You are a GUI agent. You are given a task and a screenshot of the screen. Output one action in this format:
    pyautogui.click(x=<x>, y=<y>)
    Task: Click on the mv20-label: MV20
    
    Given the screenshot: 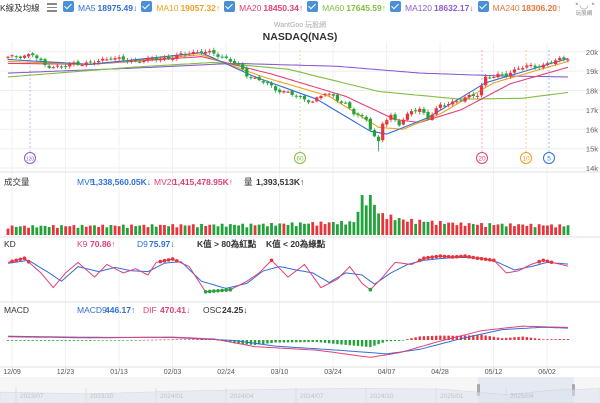 What is the action you would take?
    pyautogui.click(x=165, y=182)
    